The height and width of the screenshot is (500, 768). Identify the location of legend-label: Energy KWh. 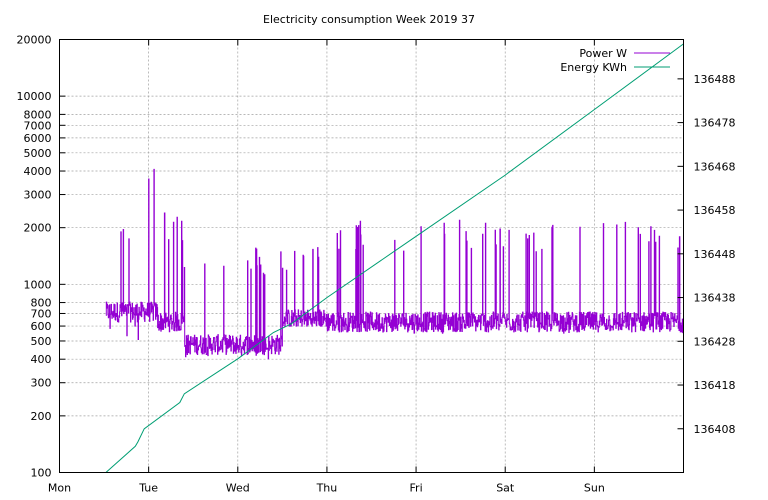
(593, 67).